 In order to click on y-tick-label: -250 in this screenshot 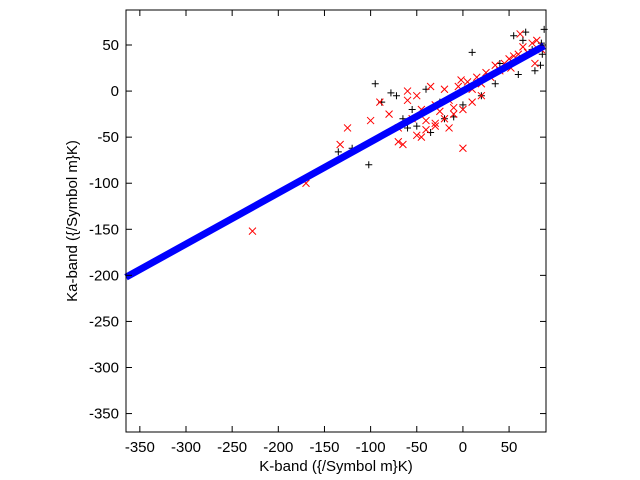, I will do `click(104, 321)`.